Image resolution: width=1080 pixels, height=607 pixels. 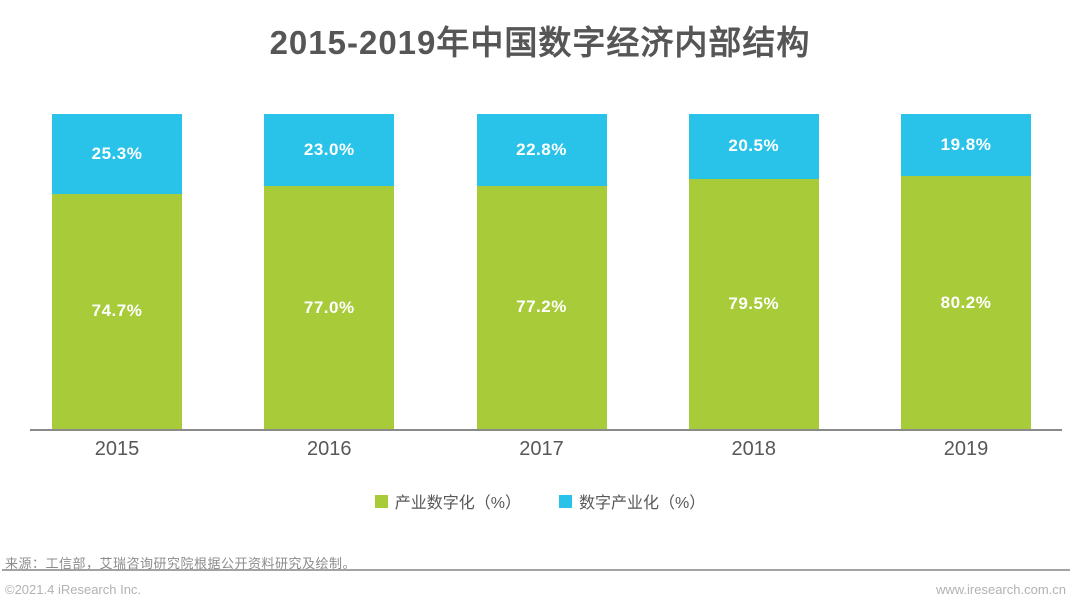 I want to click on source-note: 来源：工信部，艾瑞咨询研究院根据公开资料研究及绘制。, so click(x=181, y=563).